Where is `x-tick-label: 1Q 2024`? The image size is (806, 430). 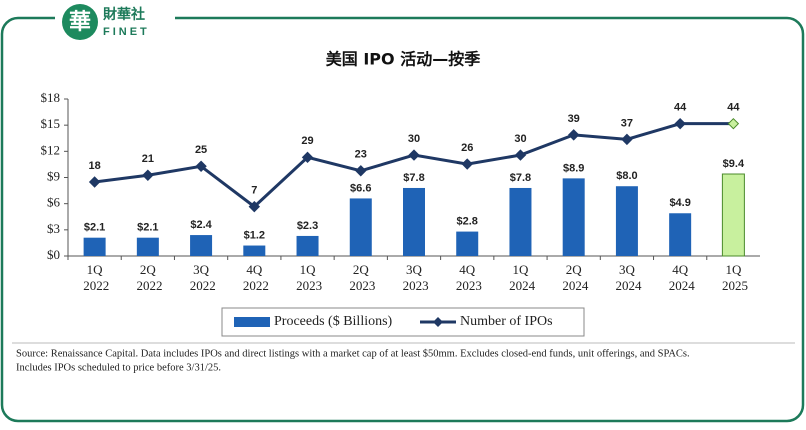 x-tick-label: 1Q 2024 is located at coordinates (521, 277).